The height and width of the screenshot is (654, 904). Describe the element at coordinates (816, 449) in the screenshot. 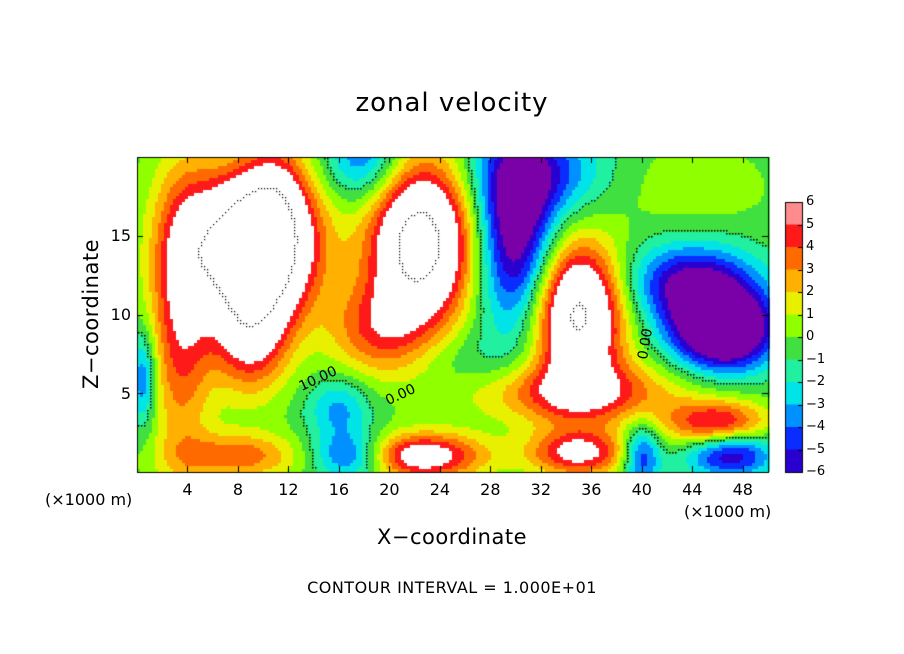

I see `colorbar-tick-label: −5` at that location.